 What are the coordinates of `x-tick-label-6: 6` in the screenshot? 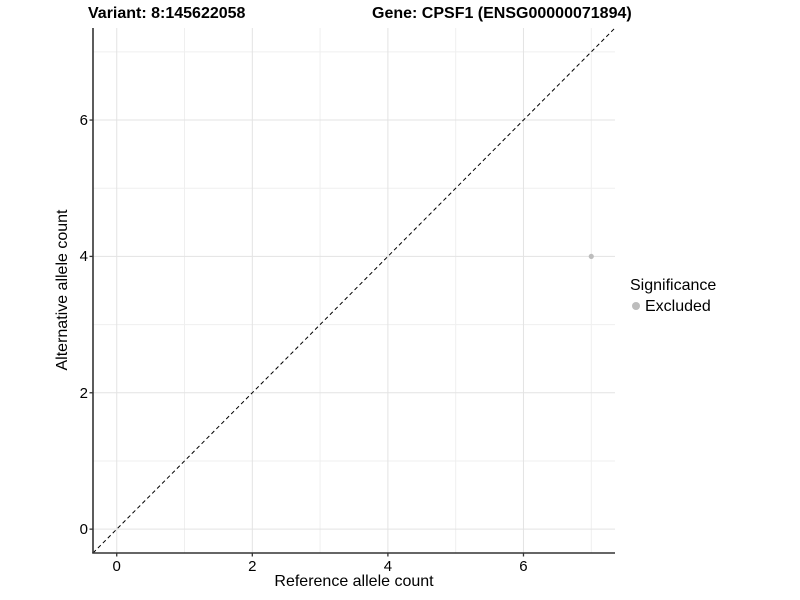 It's located at (523, 566).